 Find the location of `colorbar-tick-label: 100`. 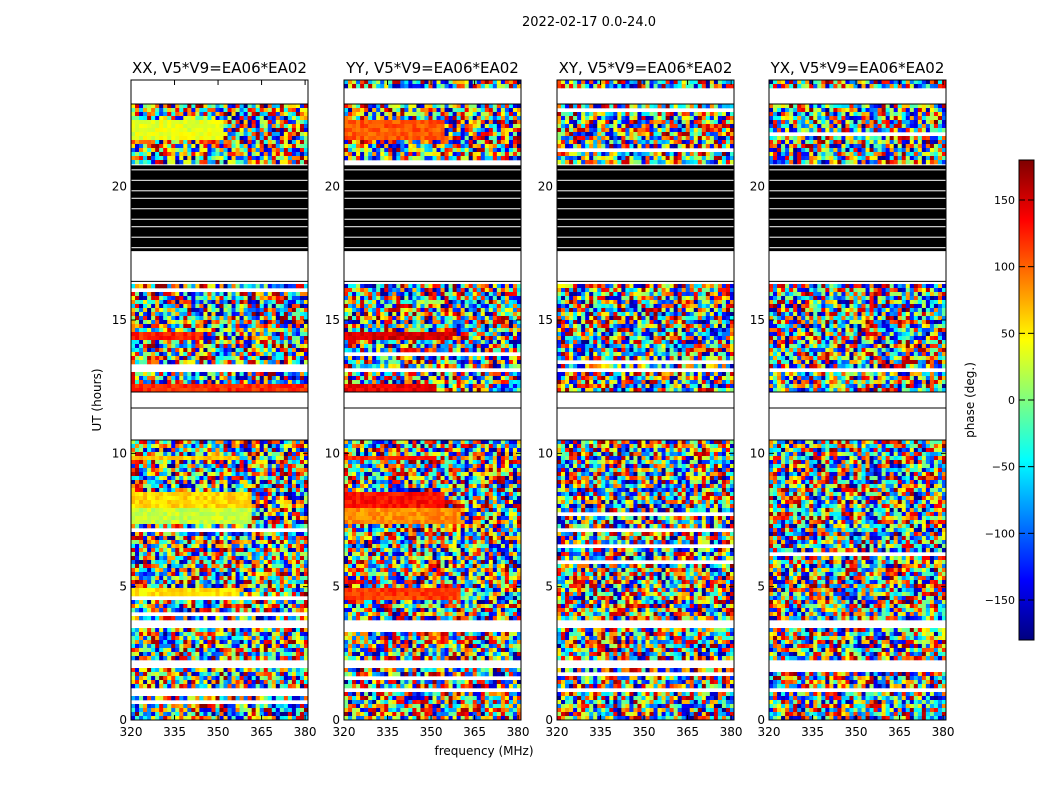

colorbar-tick-label: 100 is located at coordinates (1004, 267).